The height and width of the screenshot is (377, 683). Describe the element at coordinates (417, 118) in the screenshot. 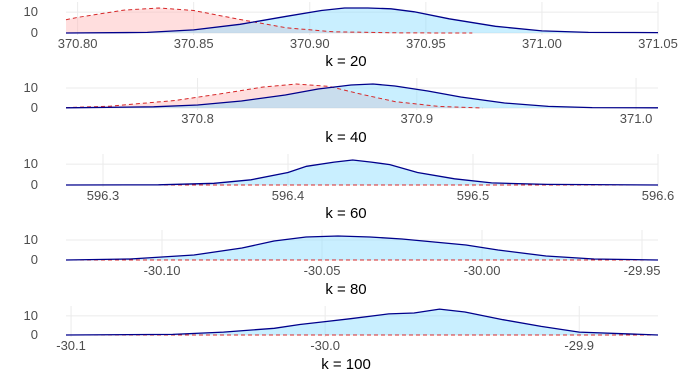

I see `x-tick-label: 370.9` at that location.